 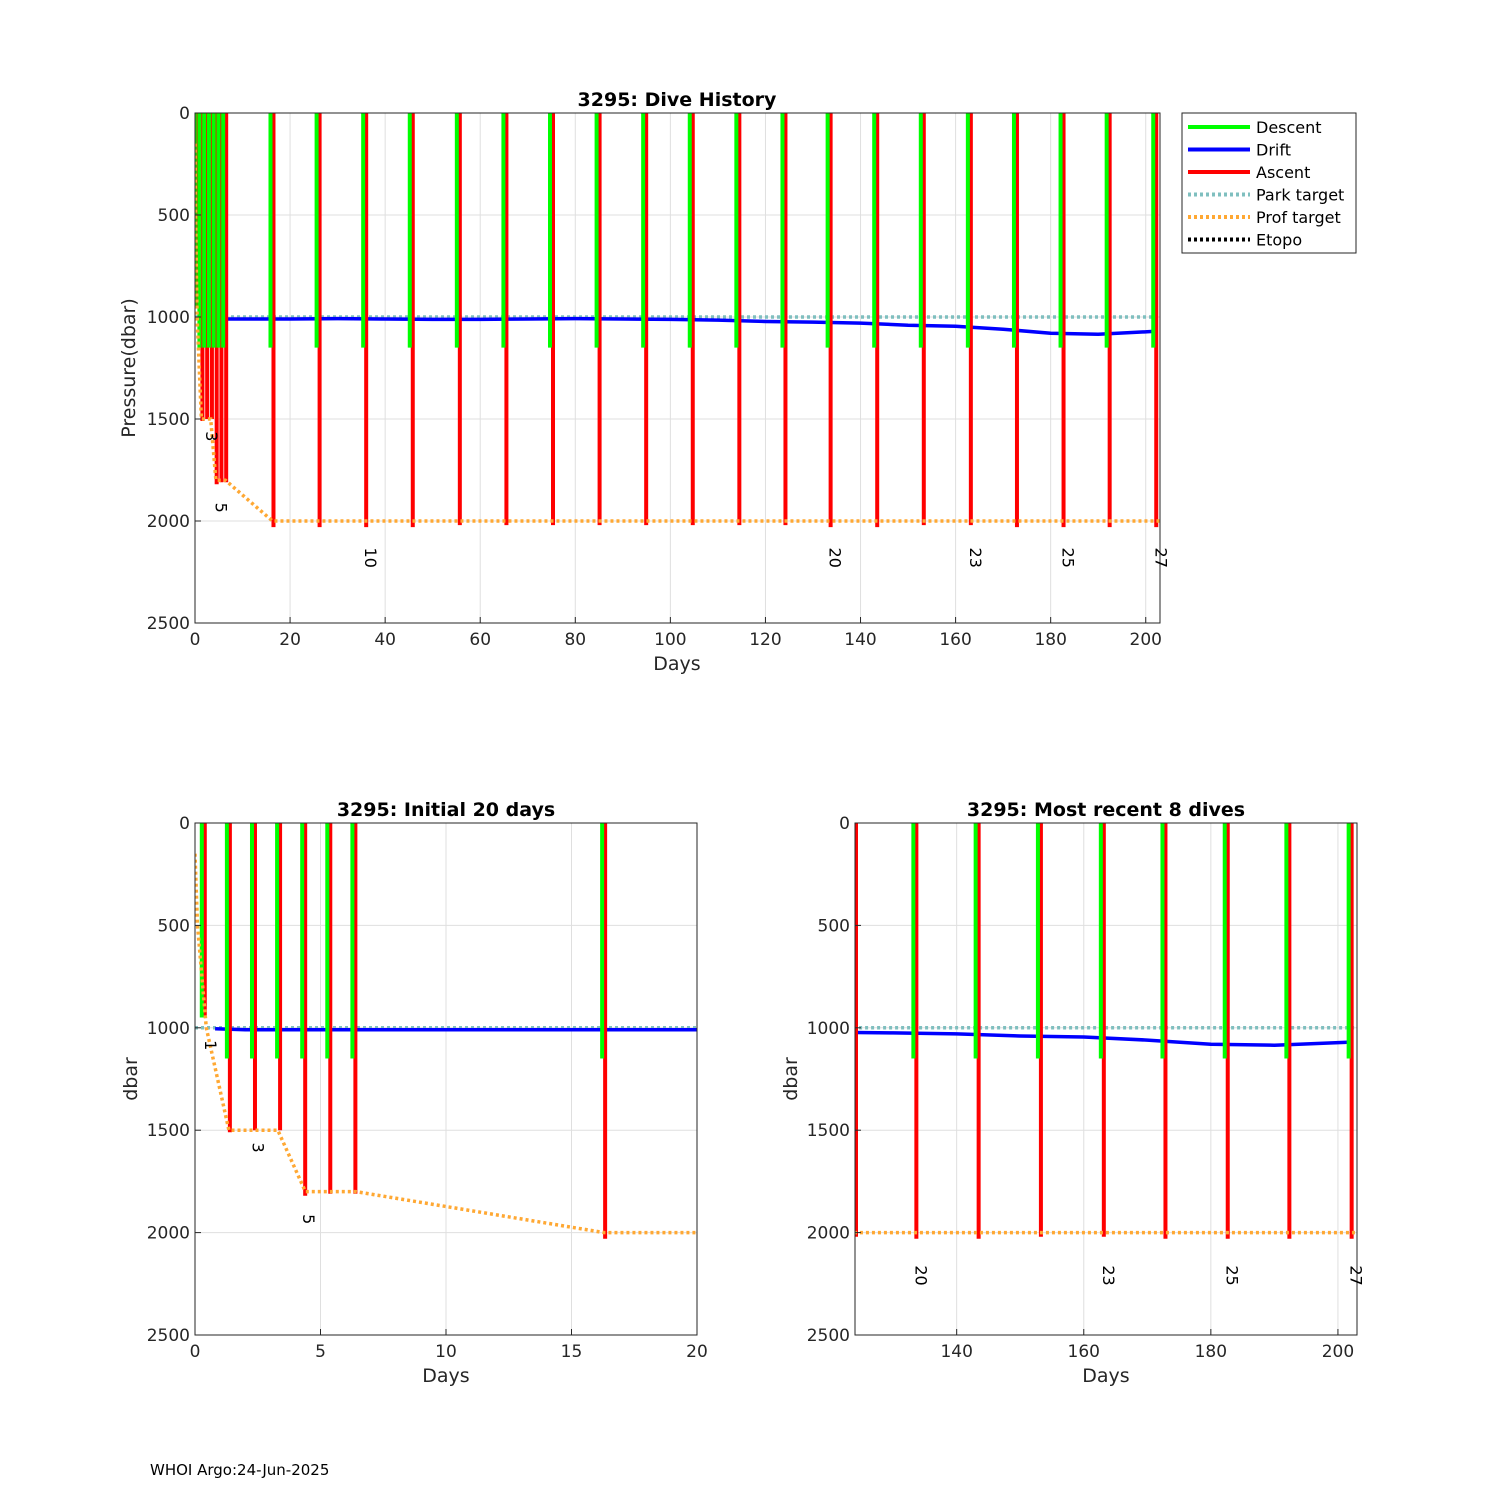 I want to click on x-tick-label: 80, so click(x=575, y=640).